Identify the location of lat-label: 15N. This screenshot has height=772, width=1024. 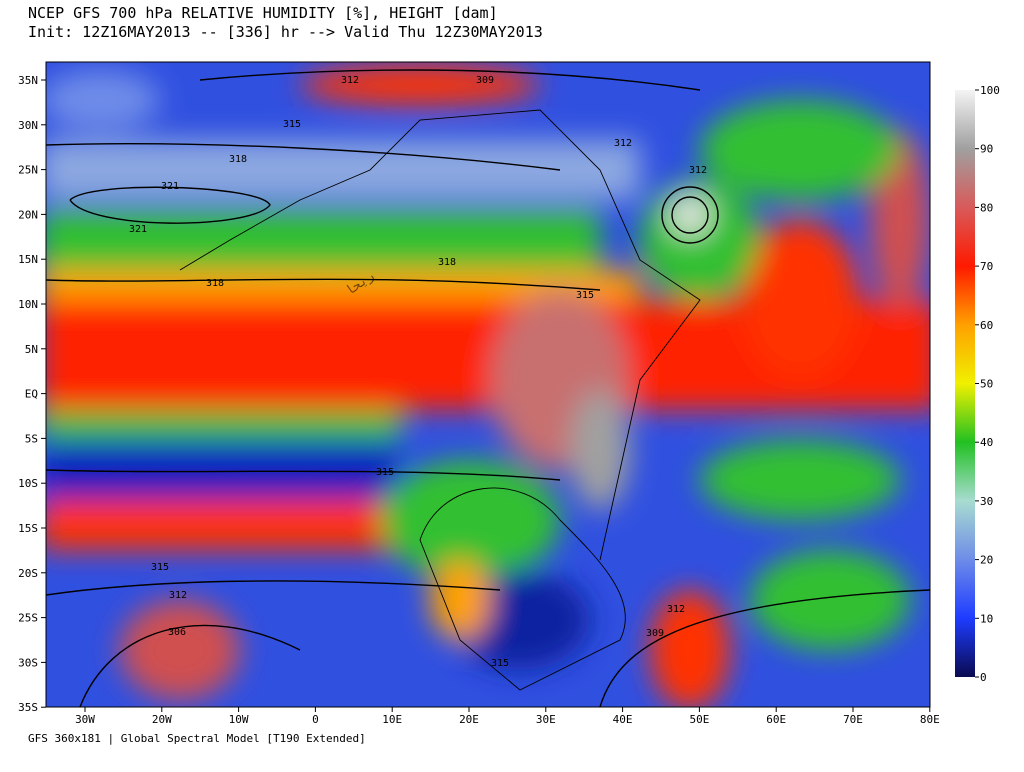
(28, 259).